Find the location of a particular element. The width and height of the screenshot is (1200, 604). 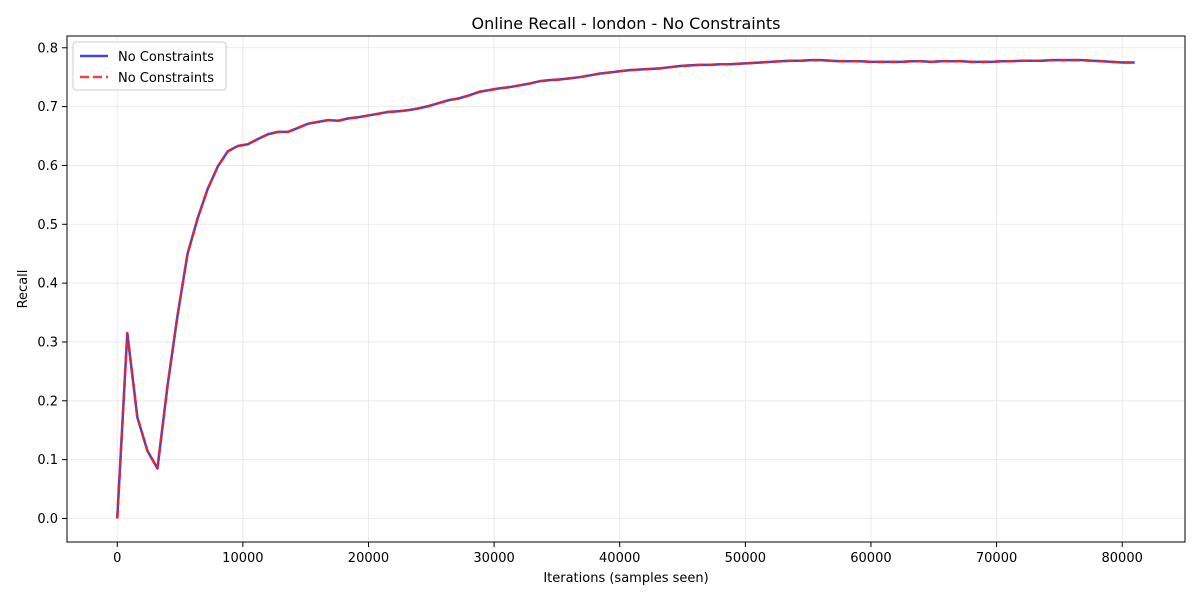

x-axis-label: Iterations (samples seen) is located at coordinates (625, 578).